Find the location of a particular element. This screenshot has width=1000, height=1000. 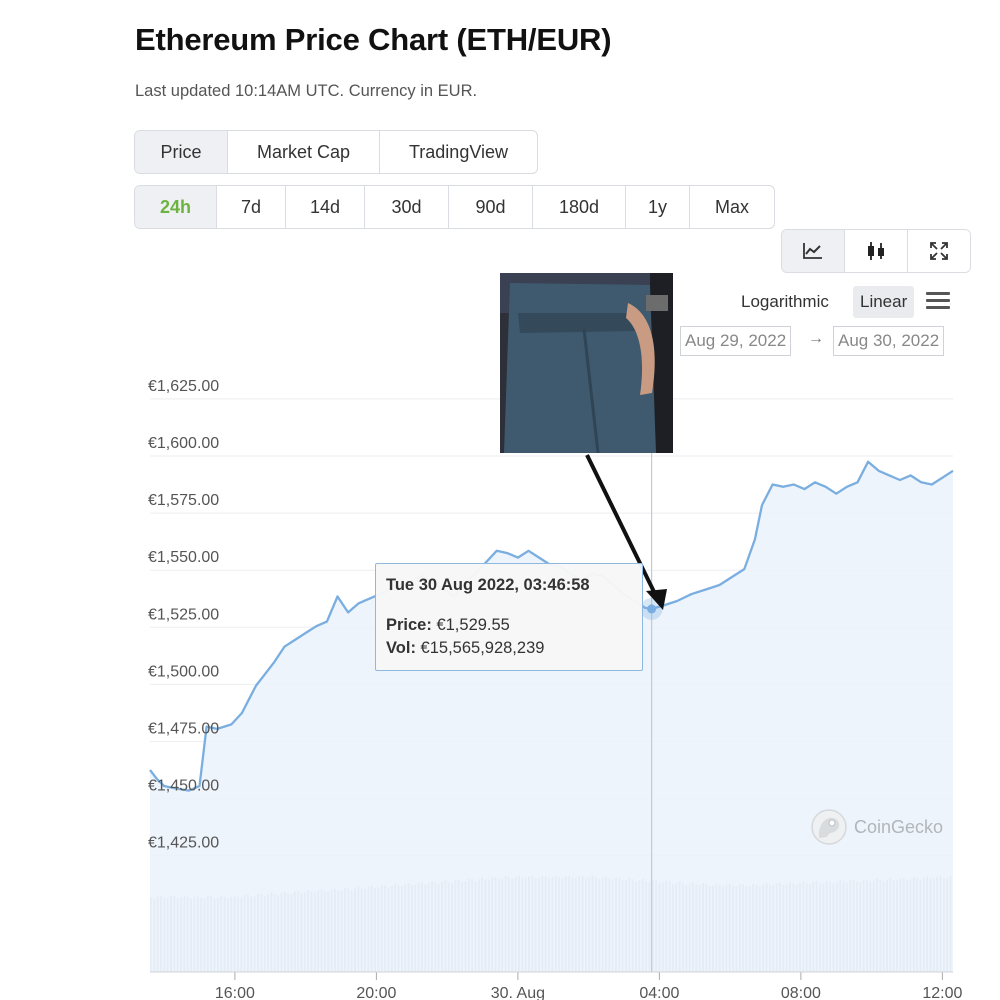

gecko-logo-icon is located at coordinates (829, 827).